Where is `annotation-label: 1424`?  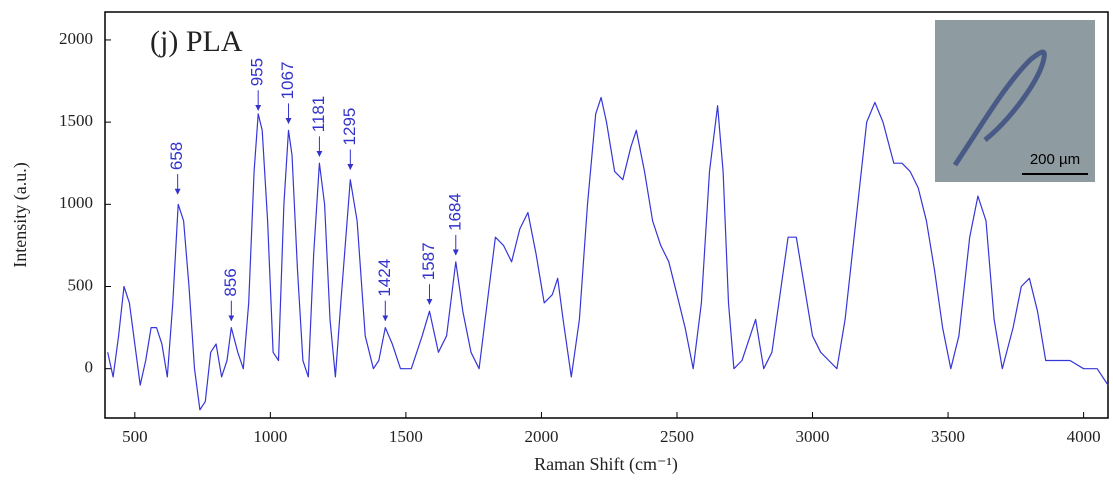
annotation-label: 1424 is located at coordinates (384, 278).